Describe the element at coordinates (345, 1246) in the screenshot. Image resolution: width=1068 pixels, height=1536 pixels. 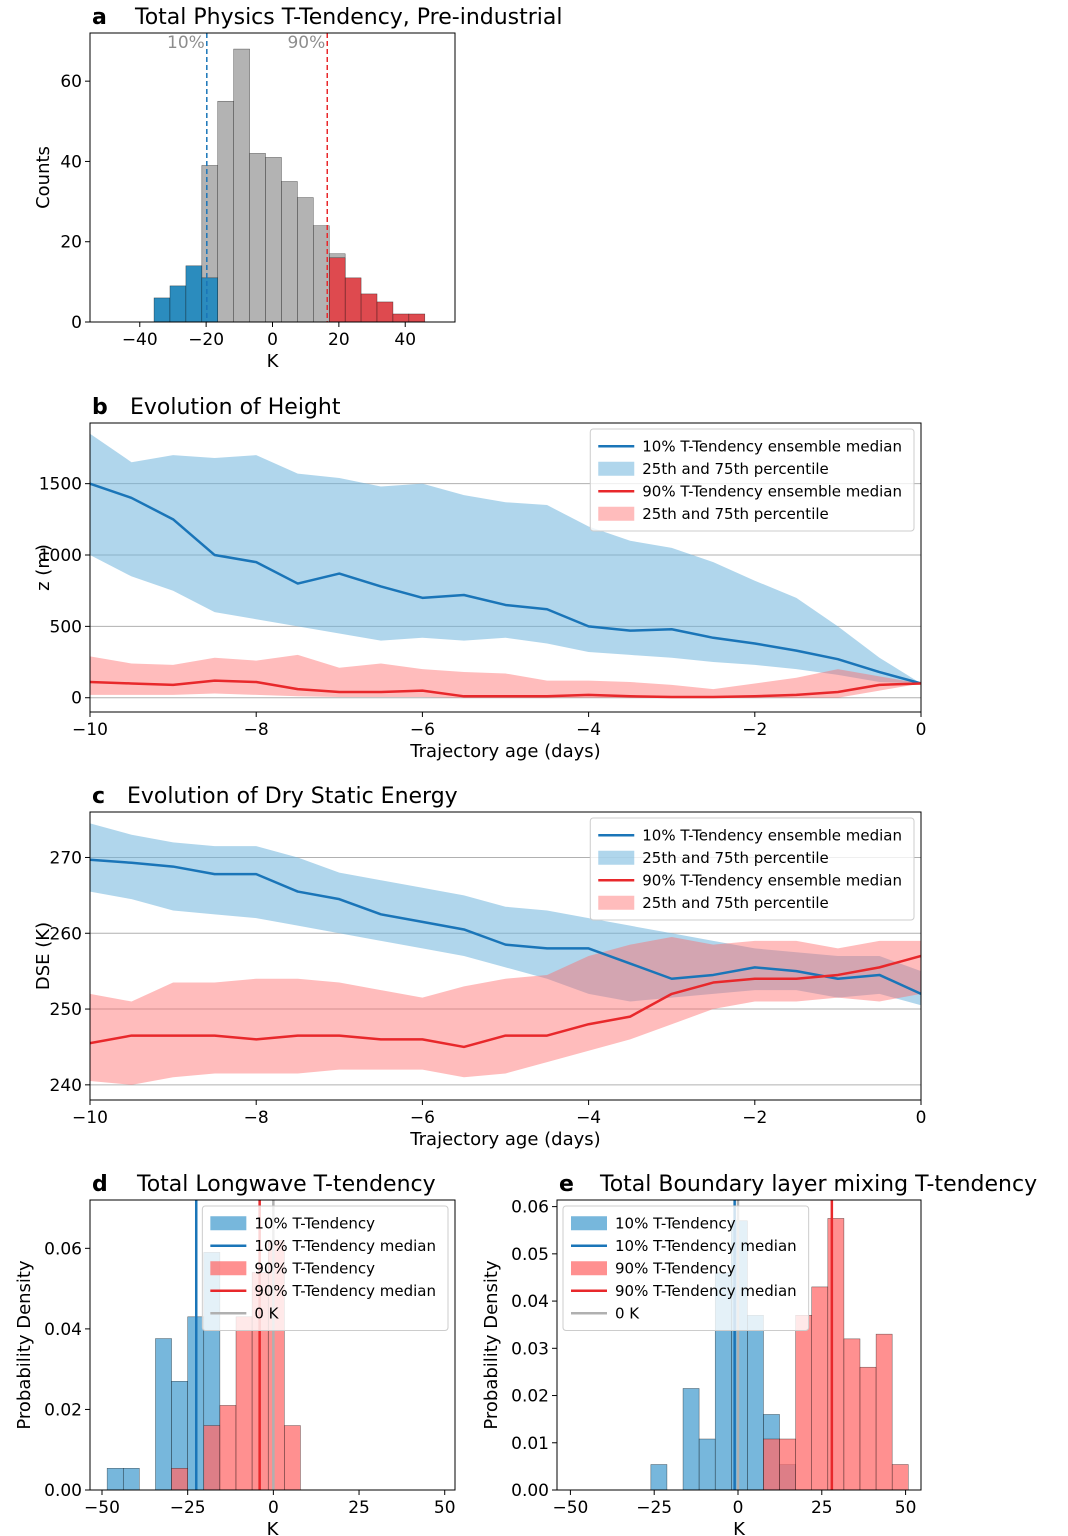
I see `legend-label: 10% T-Tendency median` at that location.